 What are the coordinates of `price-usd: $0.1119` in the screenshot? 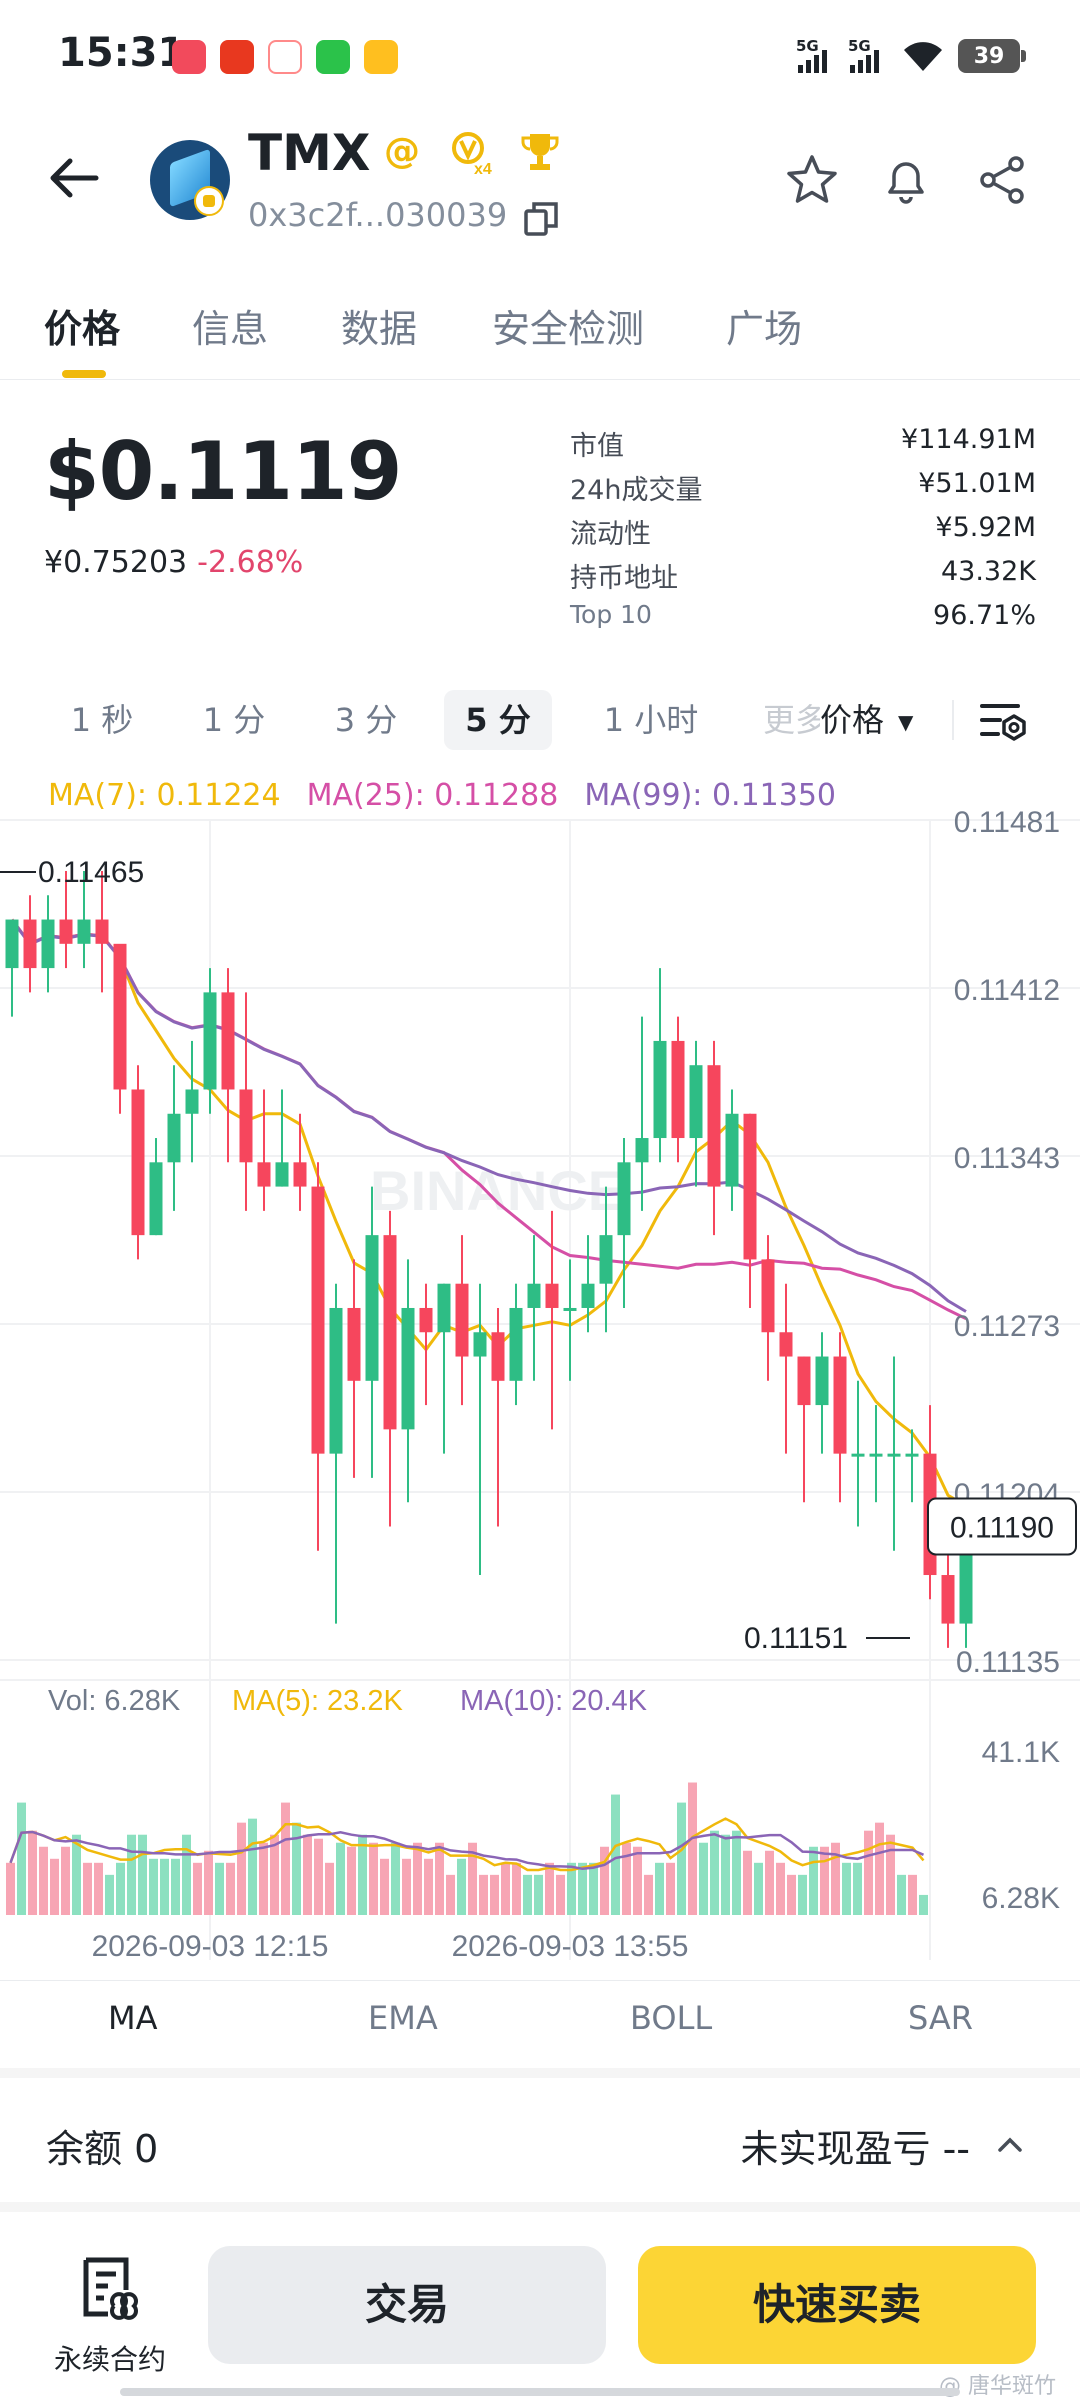 It's located at (223, 471).